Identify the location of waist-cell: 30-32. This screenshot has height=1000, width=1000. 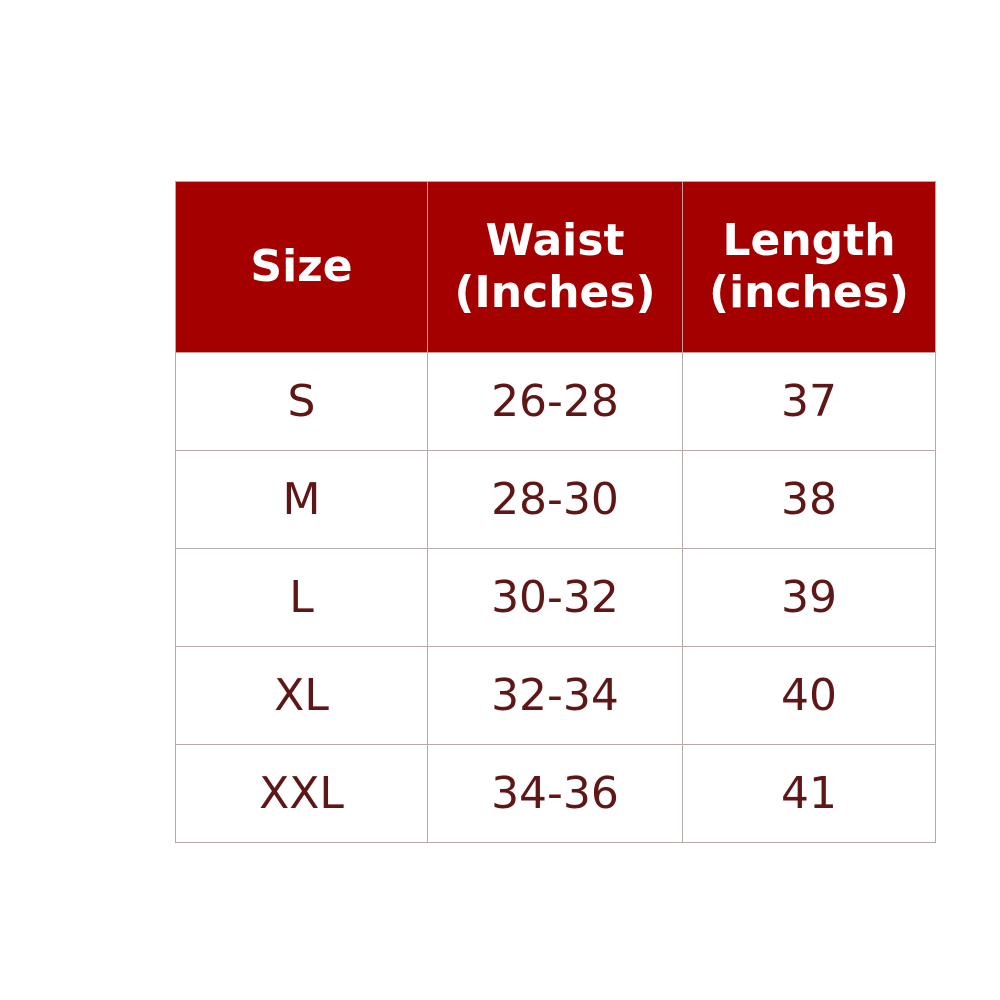
(555, 597).